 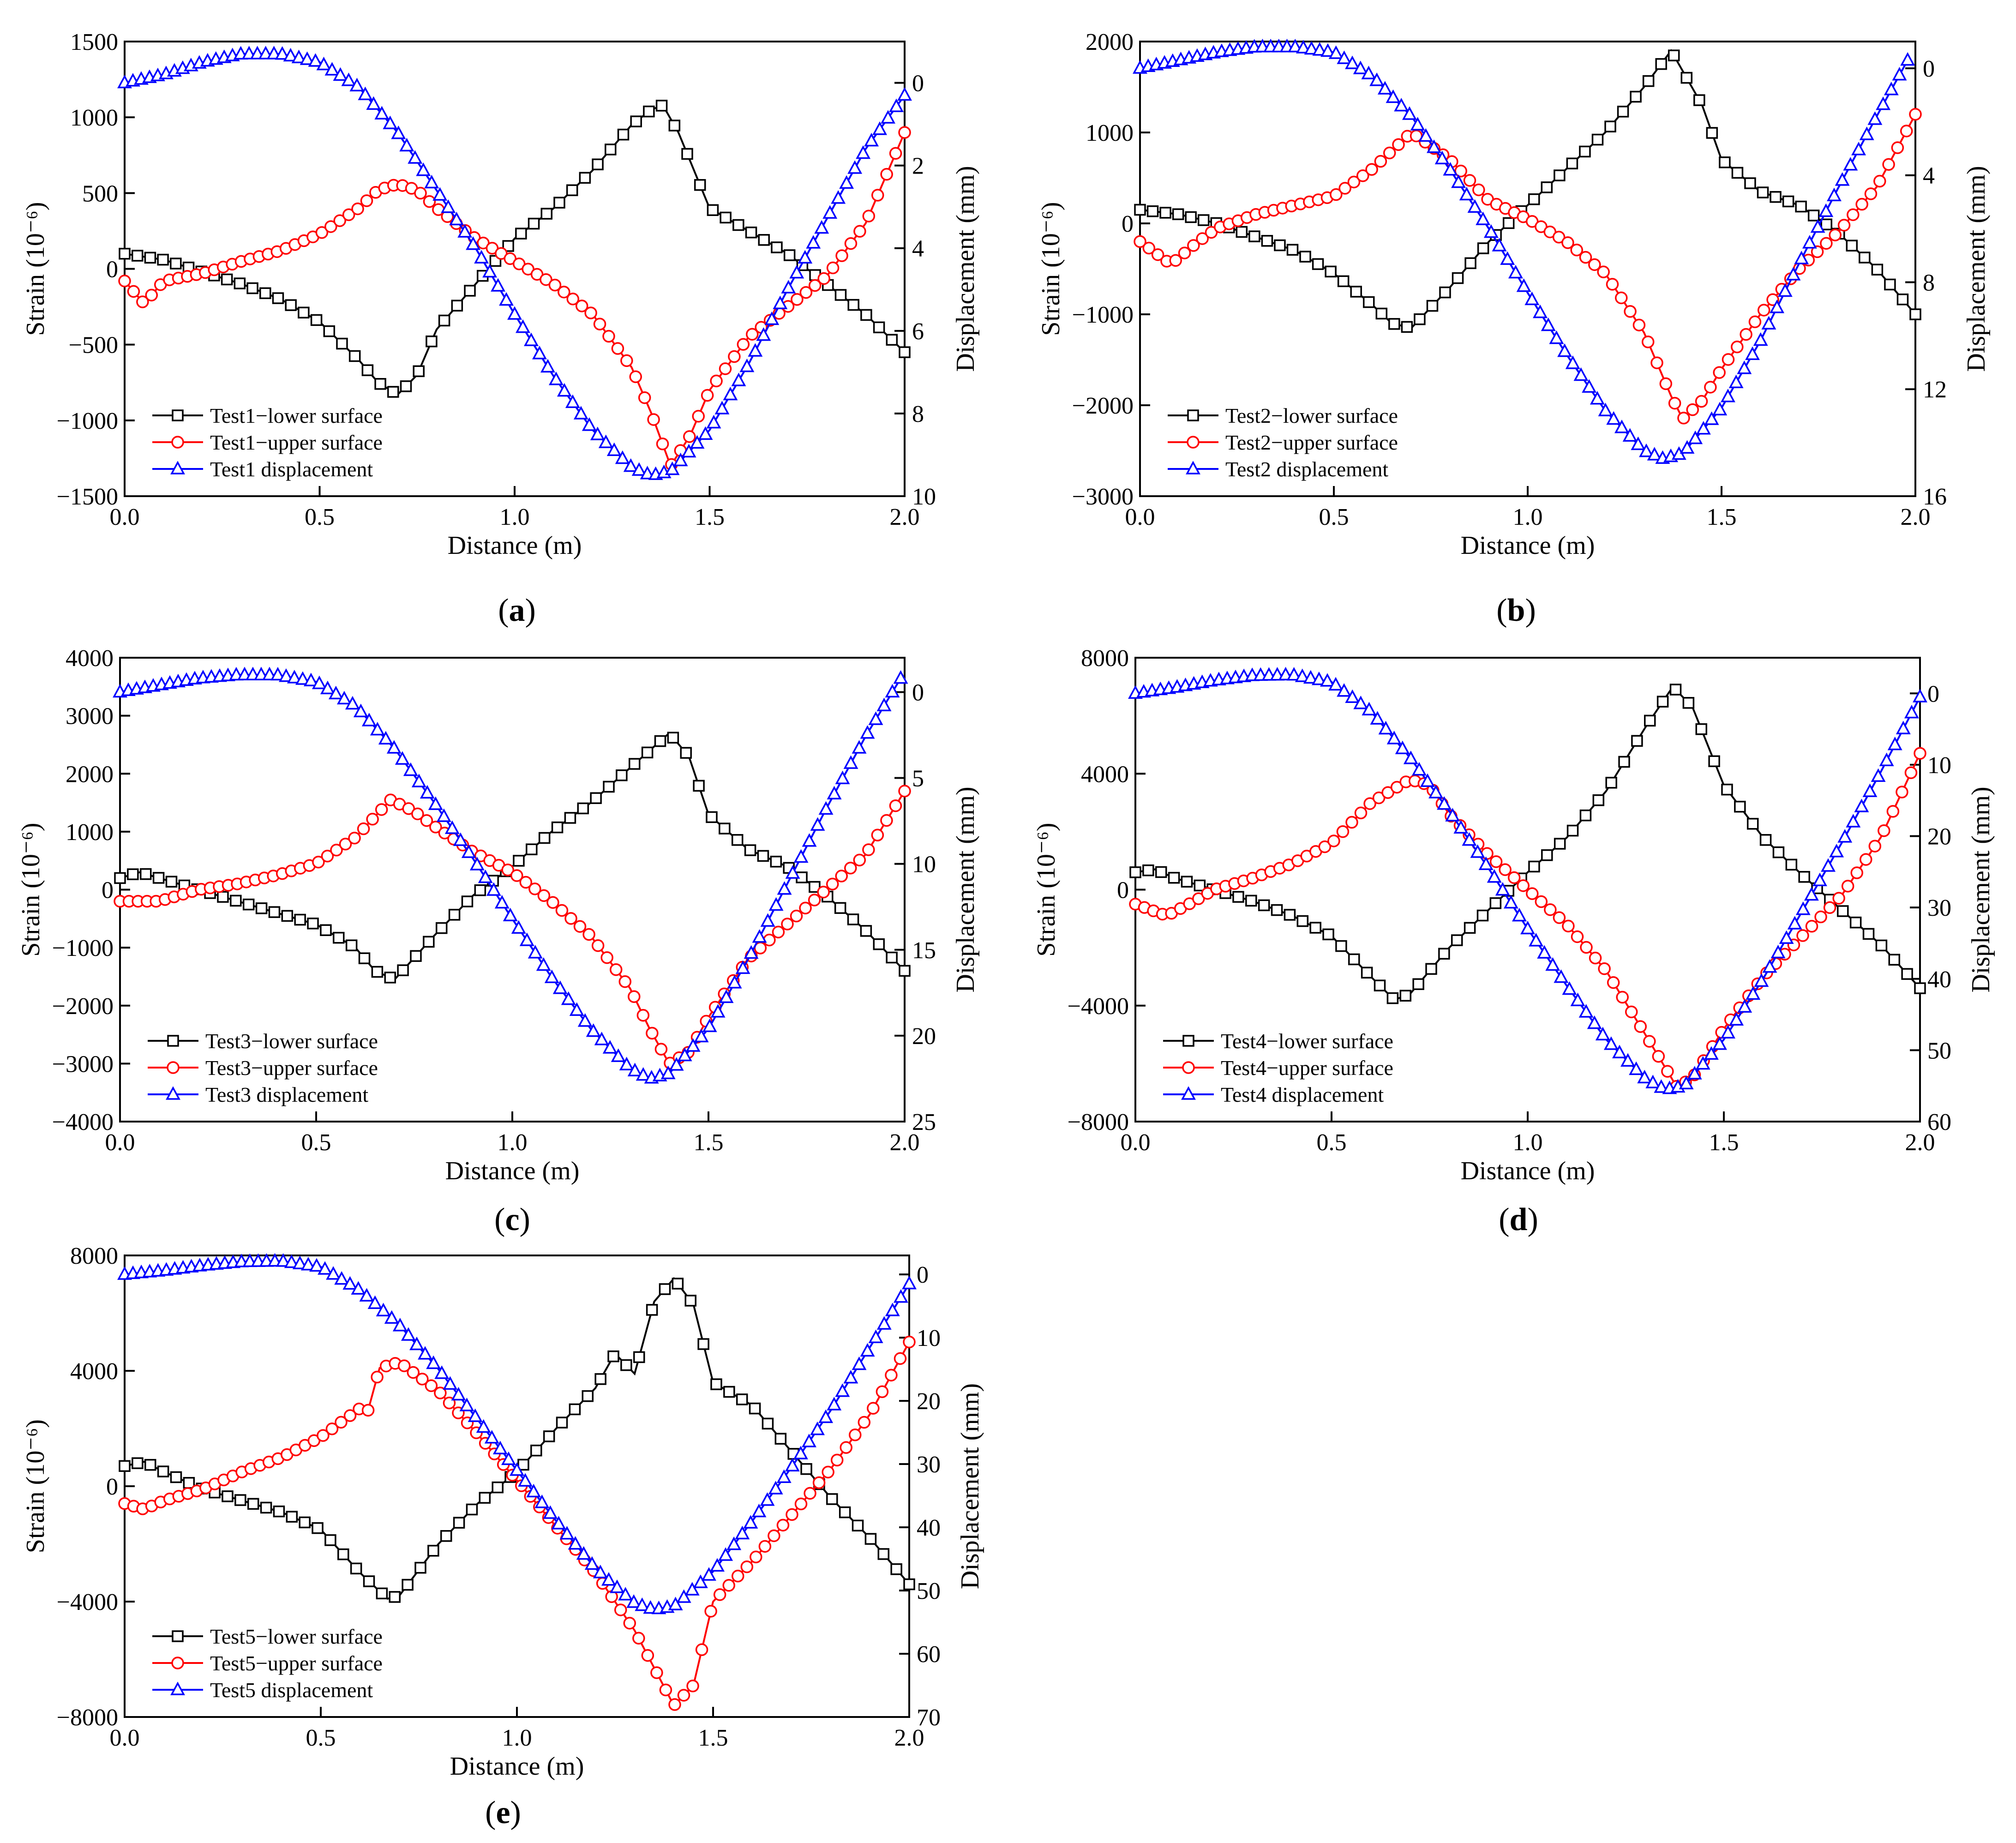 What do you see at coordinates (291, 1690) in the screenshot?
I see `legend-label: Test5 displacement` at bounding box center [291, 1690].